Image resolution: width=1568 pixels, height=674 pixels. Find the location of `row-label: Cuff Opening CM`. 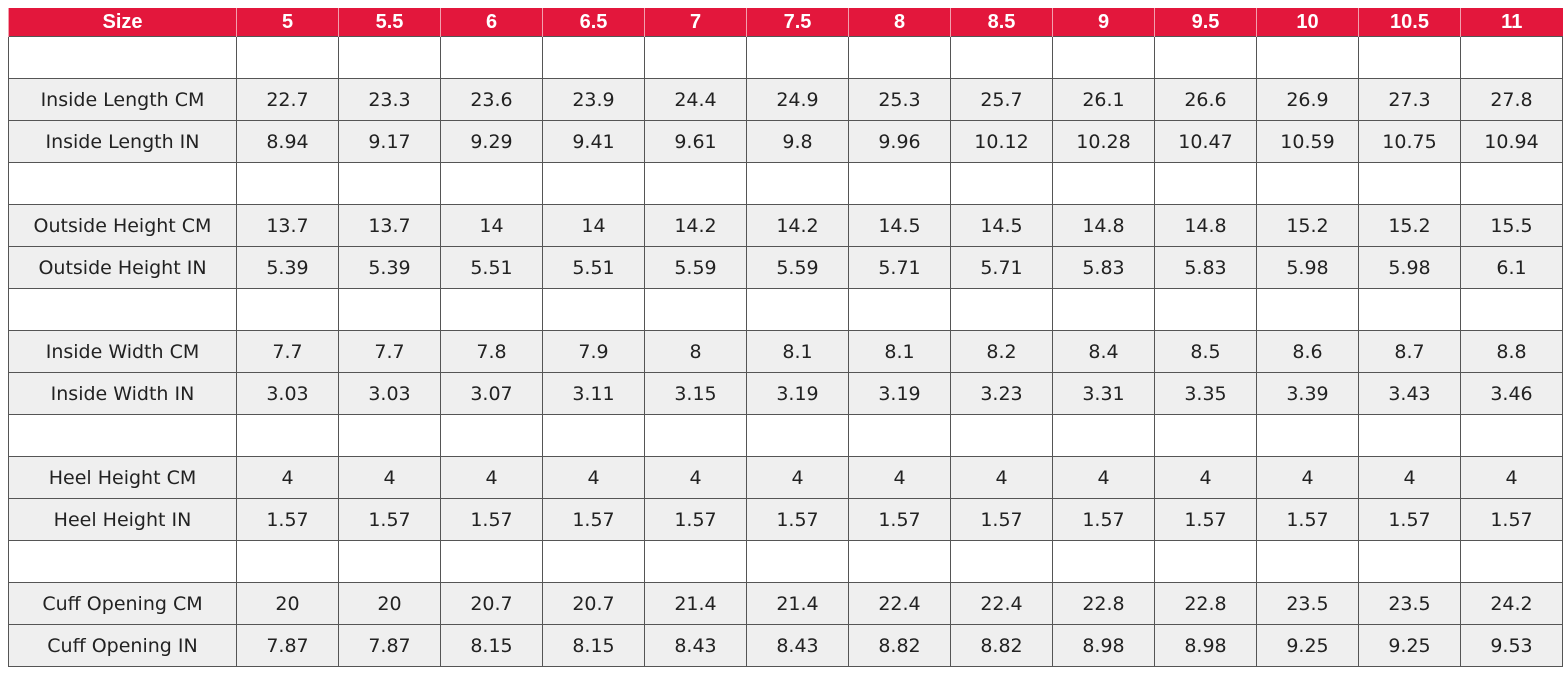

row-label: Cuff Opening CM is located at coordinates (122, 603).